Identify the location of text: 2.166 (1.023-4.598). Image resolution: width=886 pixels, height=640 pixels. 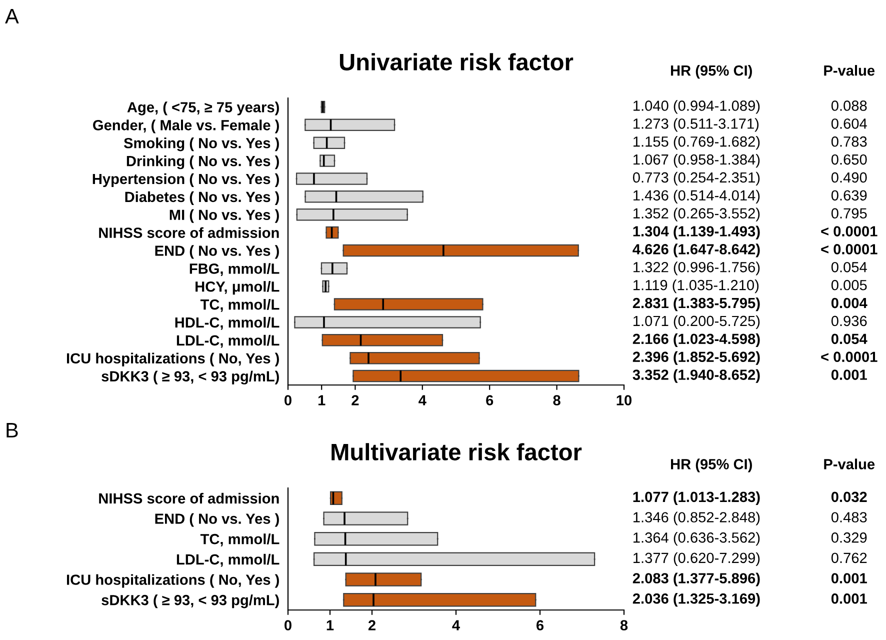
(696, 340).